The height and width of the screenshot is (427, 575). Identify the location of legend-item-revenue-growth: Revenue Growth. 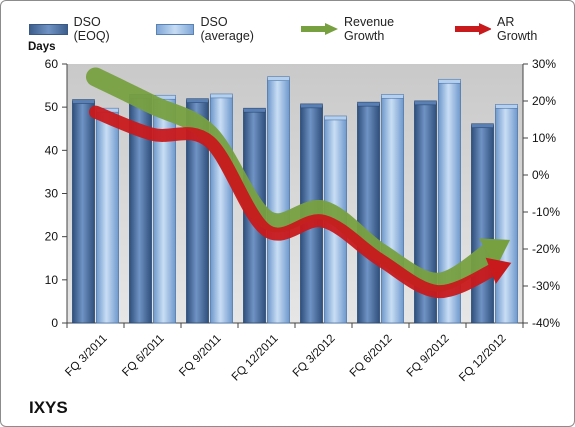
(366, 29).